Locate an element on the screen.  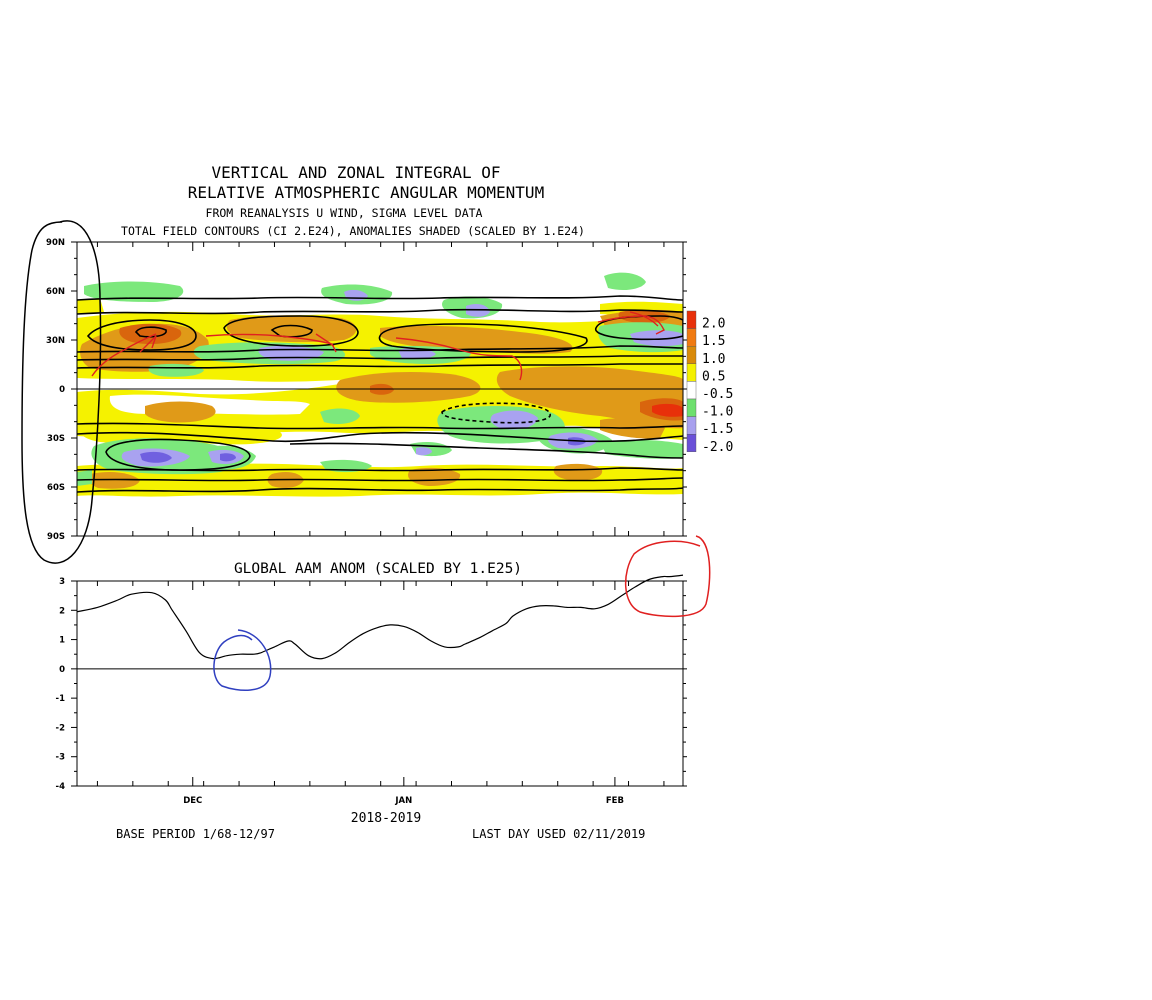
subtitle-line-1: FROM REANALYSIS U WIND, SIGMA LEVEL DATA is located at coordinates (344, 213).